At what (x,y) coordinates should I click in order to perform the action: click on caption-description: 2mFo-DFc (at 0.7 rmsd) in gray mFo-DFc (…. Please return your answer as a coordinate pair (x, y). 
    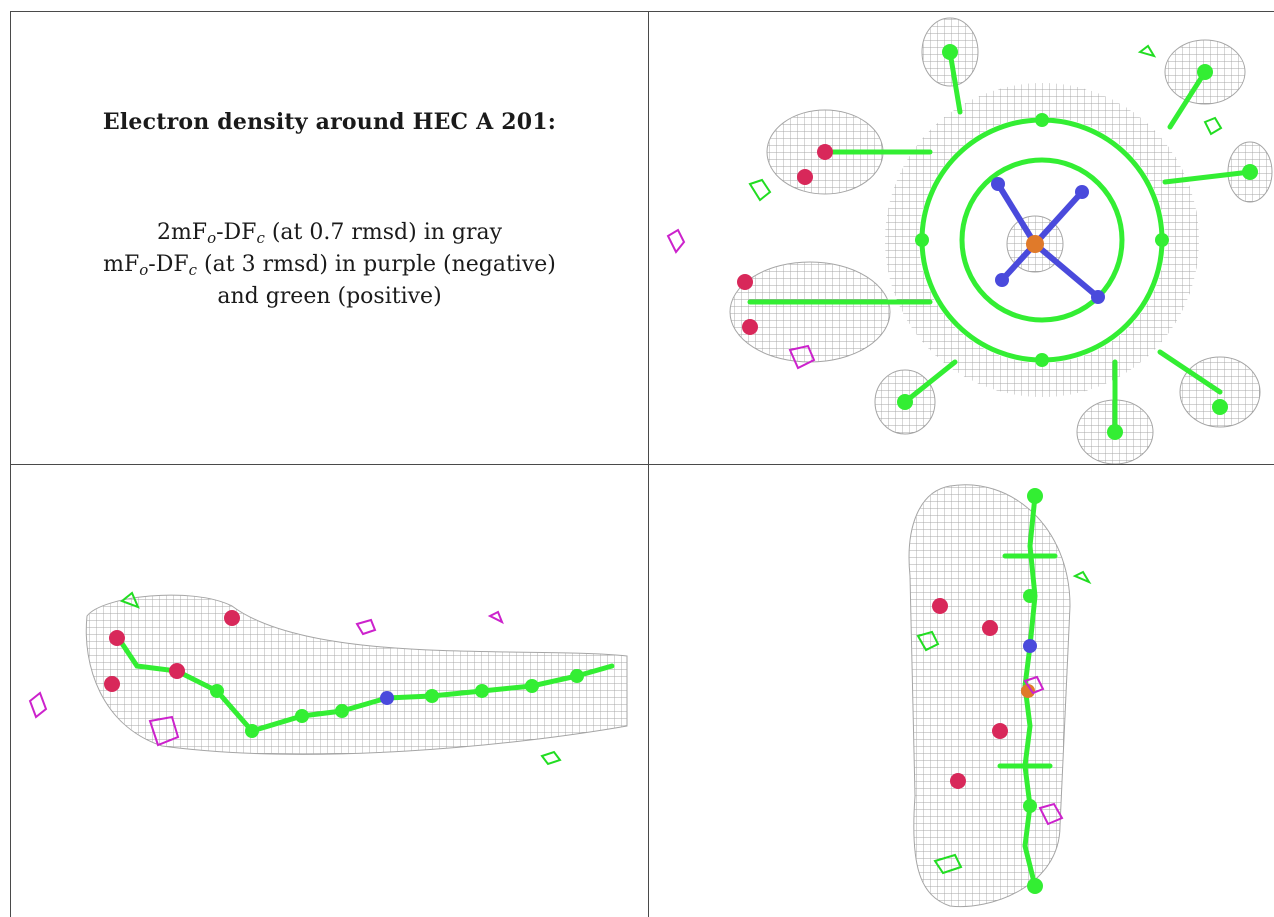
    Looking at the image, I should click on (329, 265).